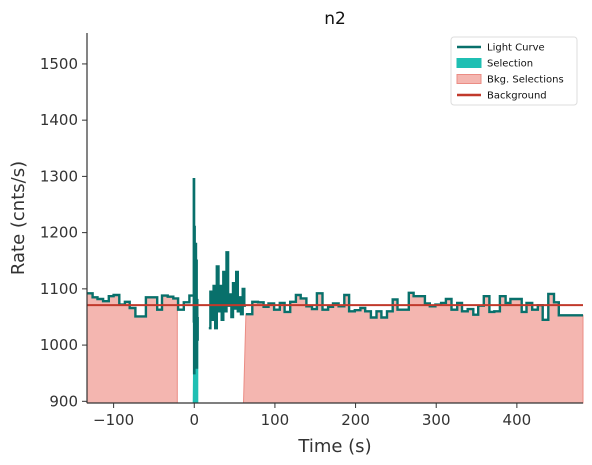  What do you see at coordinates (113, 420) in the screenshot?
I see `x-tick-label: −100` at bounding box center [113, 420].